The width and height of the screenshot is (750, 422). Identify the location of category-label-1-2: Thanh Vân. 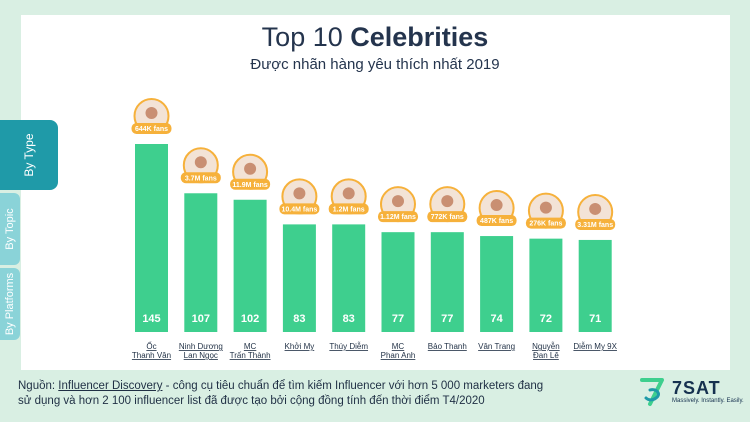
(151, 355).